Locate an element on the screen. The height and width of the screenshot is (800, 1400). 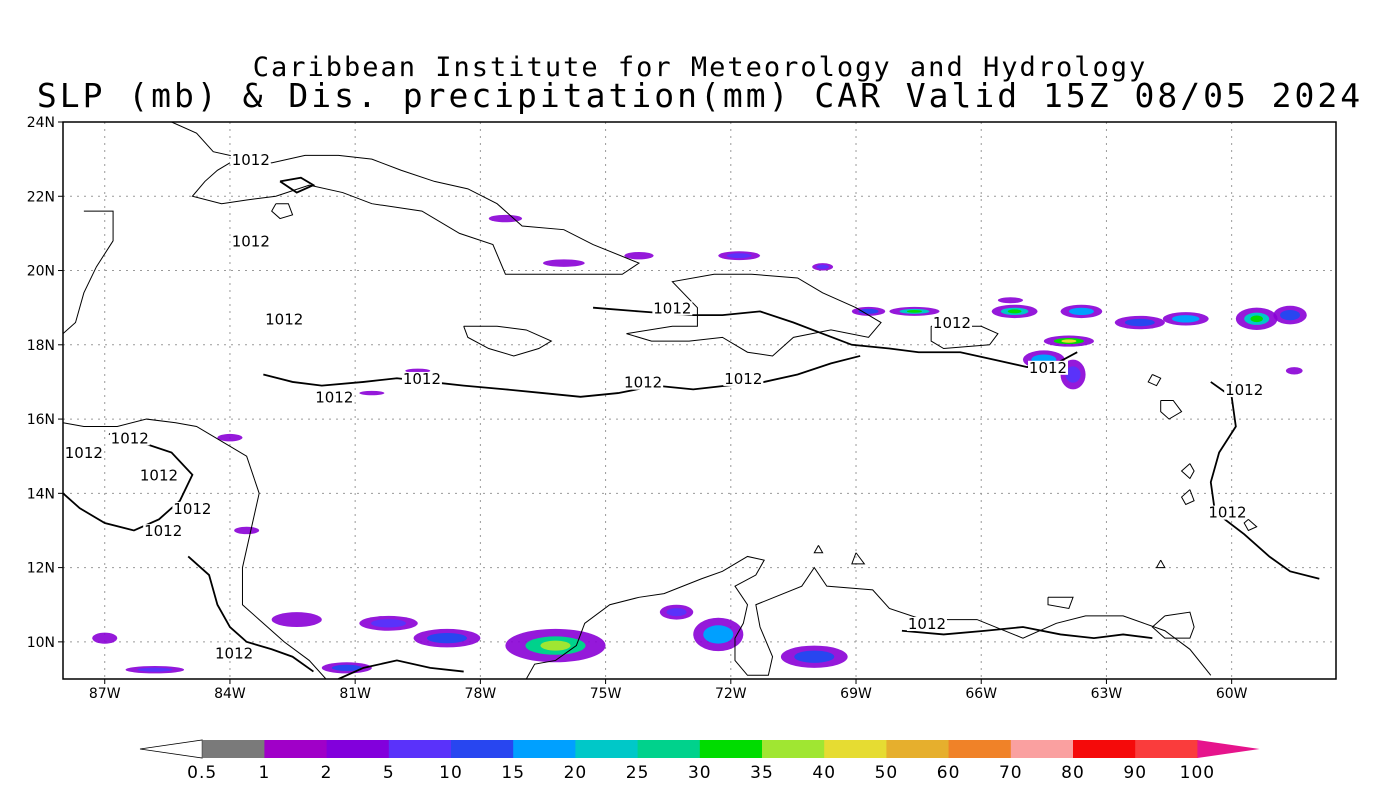
lon-tick-label: 63W is located at coordinates (1107, 694).